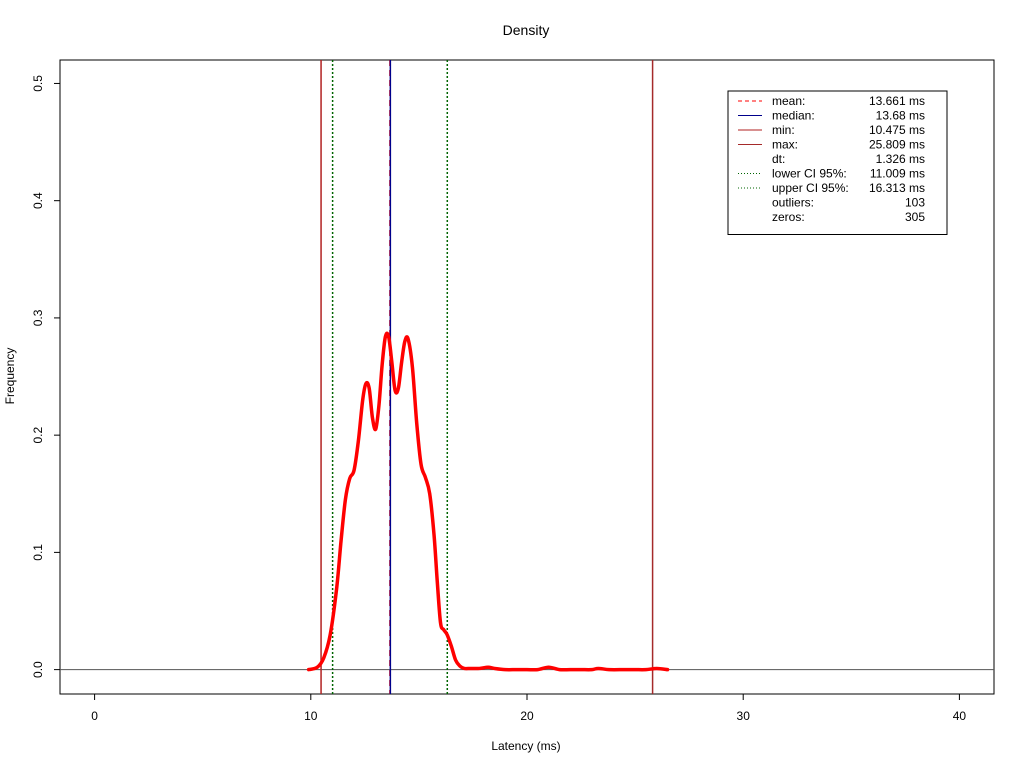 Image resolution: width=1024 pixels, height=768 pixels. What do you see at coordinates (527, 716) in the screenshot?
I see `x-tick-label: 20` at bounding box center [527, 716].